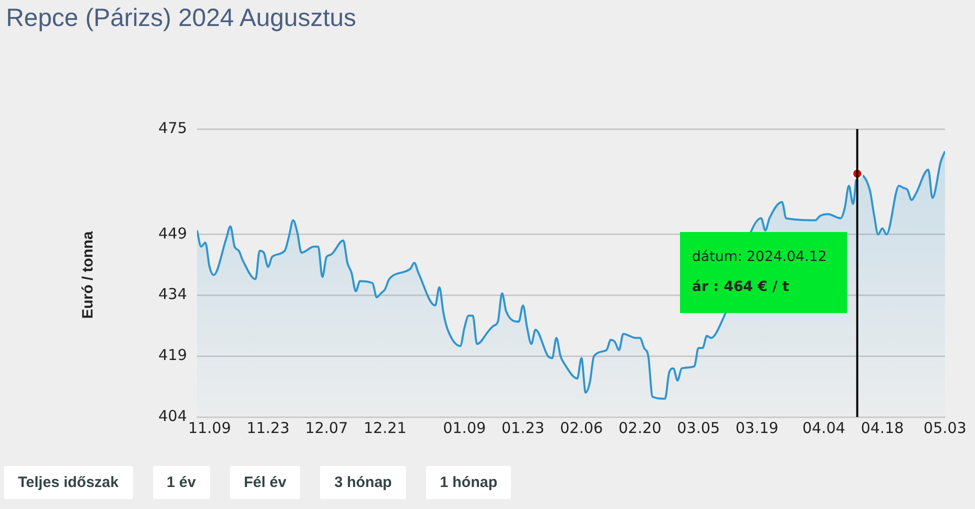 Image resolution: width=975 pixels, height=509 pixels. What do you see at coordinates (469, 482) in the screenshot?
I see `text: 1 hónap` at bounding box center [469, 482].